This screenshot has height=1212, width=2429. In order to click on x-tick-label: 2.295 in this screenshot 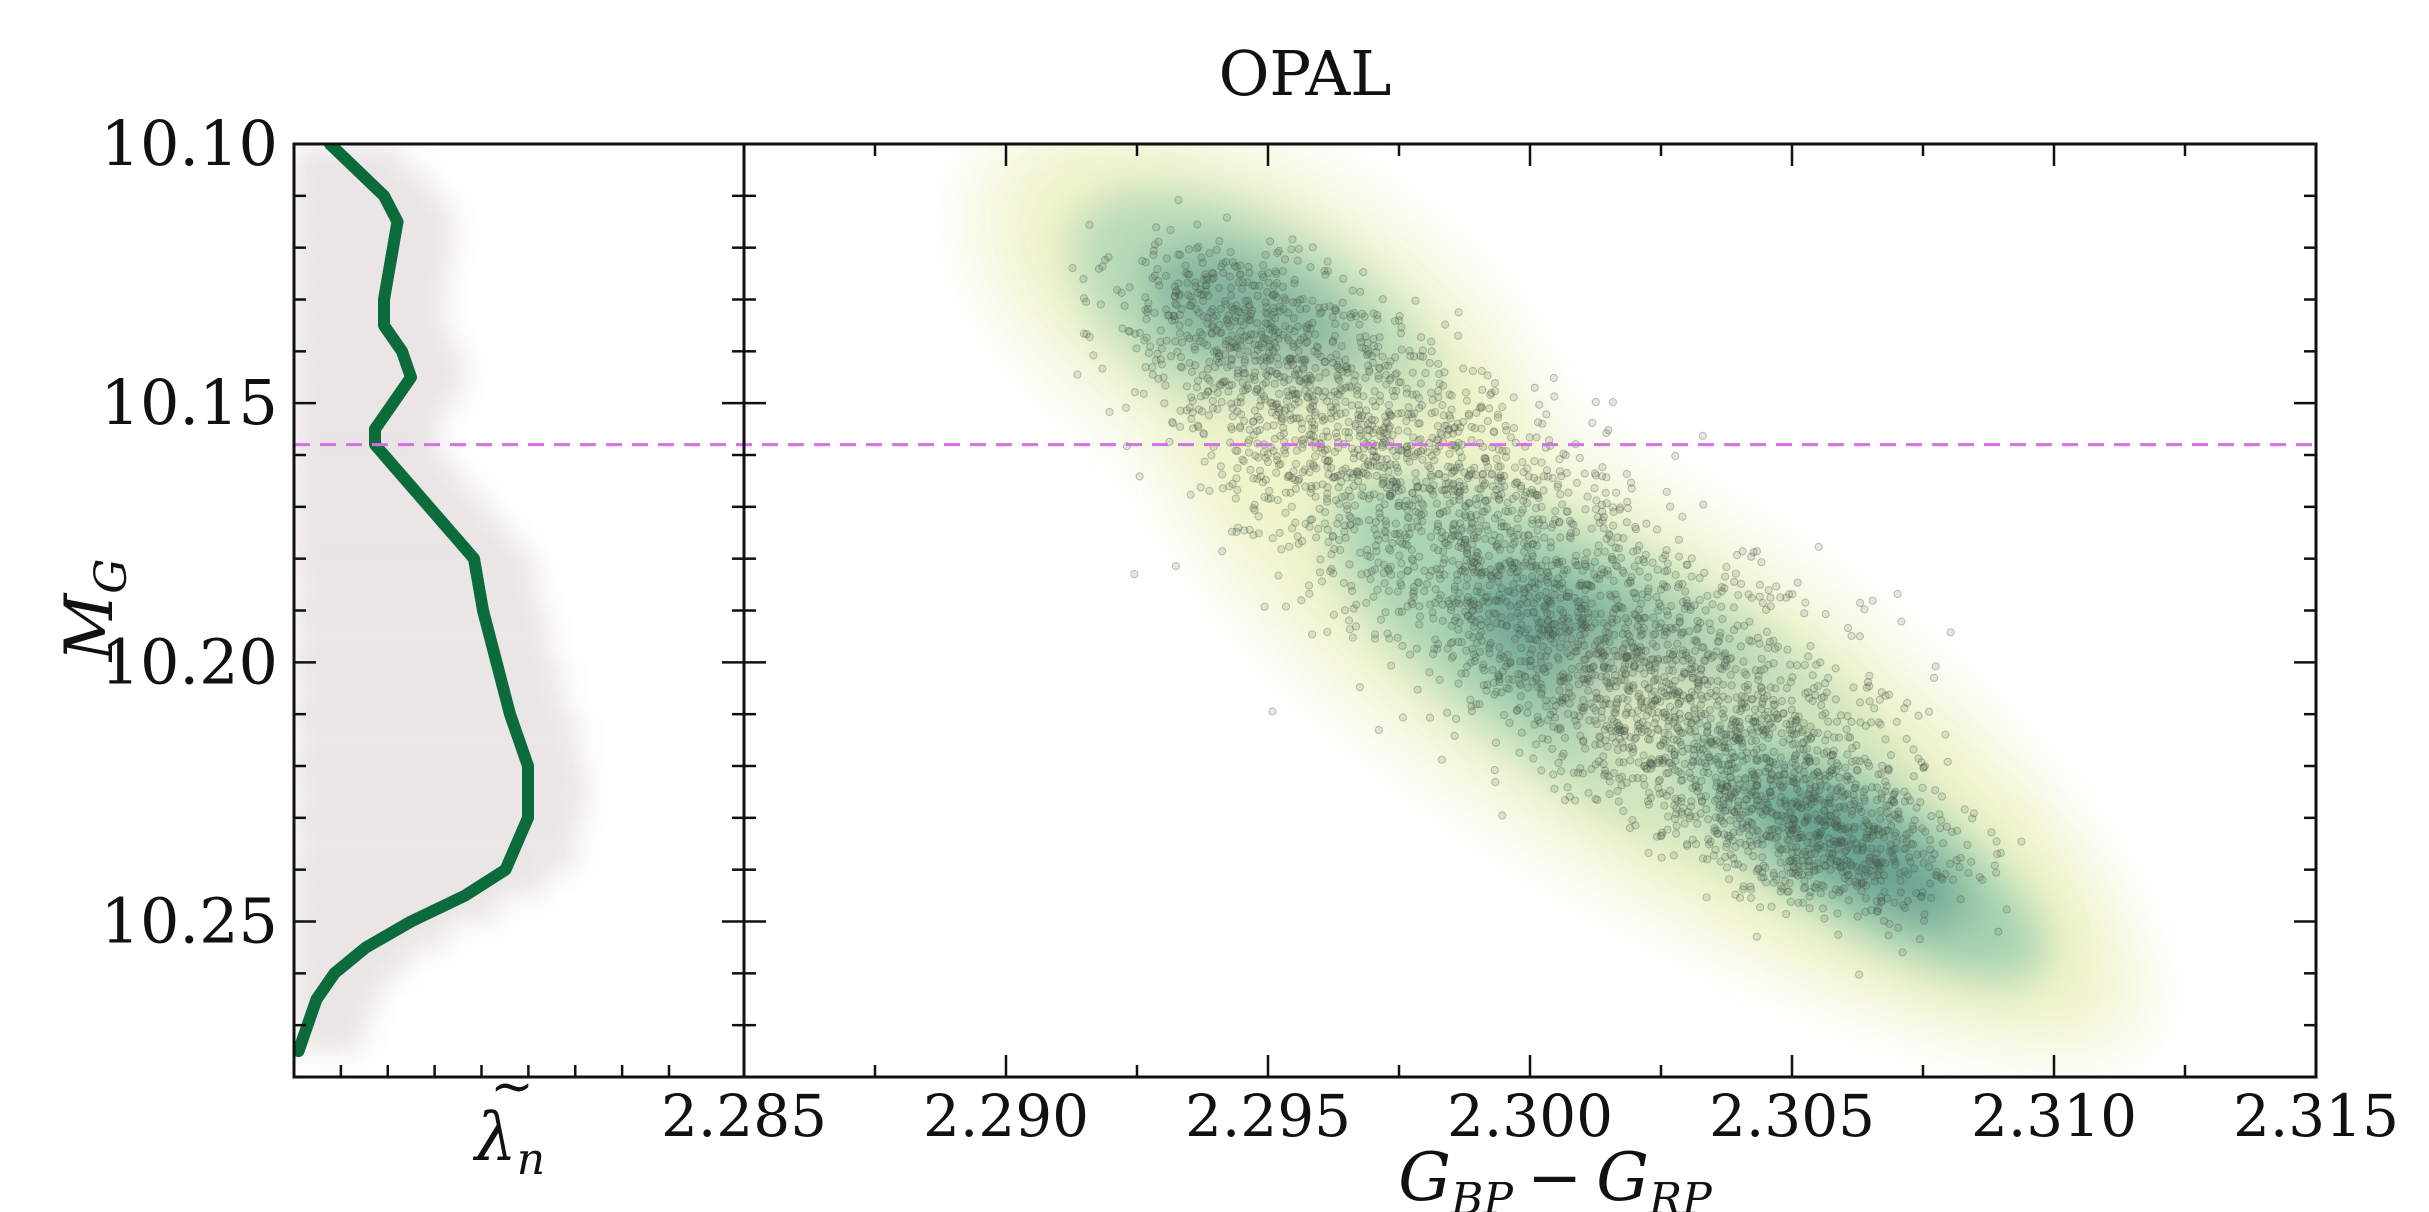, I will do `click(1268, 1116)`.